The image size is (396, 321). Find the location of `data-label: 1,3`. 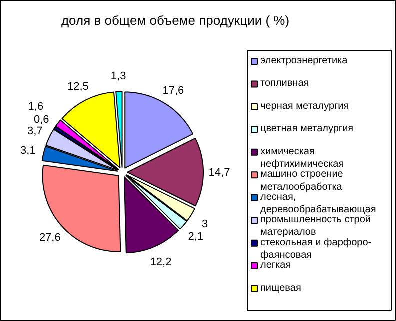

data-label: 1,3 is located at coordinates (118, 76).